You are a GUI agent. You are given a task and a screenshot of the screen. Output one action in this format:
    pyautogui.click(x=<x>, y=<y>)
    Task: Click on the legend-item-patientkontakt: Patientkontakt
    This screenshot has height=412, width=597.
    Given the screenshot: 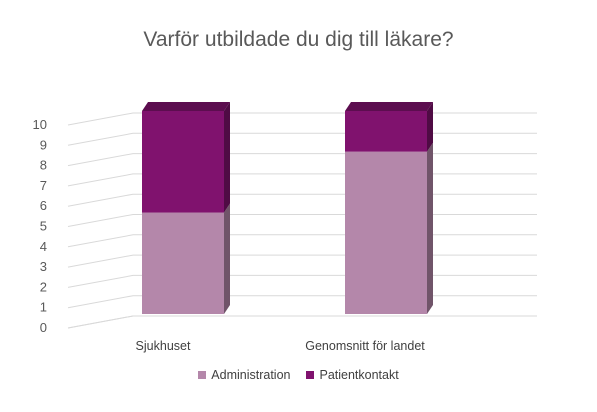 What is the action you would take?
    pyautogui.click(x=352, y=375)
    